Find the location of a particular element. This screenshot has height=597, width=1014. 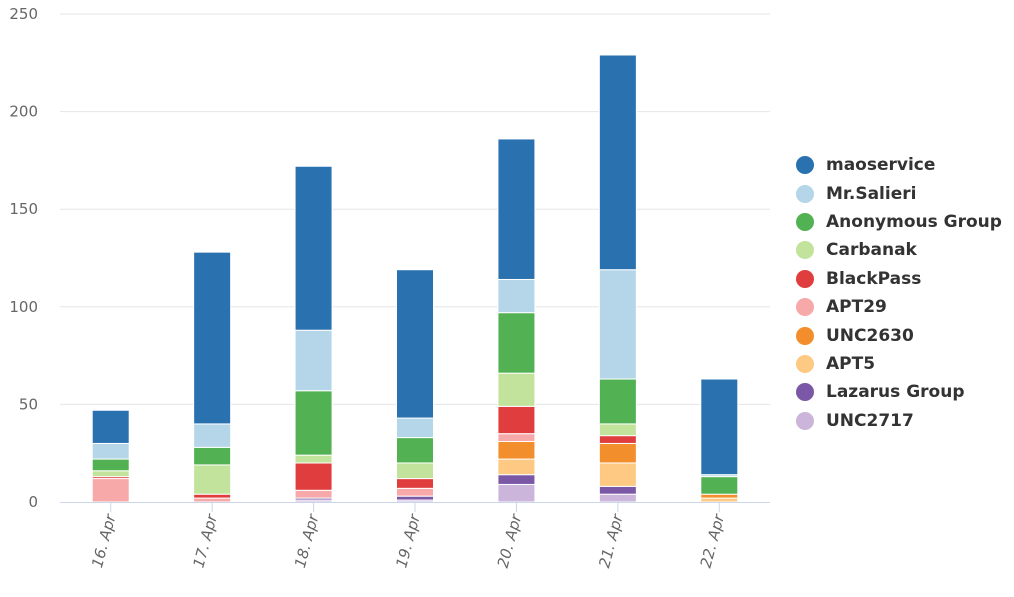

legend-label: APT29 is located at coordinates (856, 307).